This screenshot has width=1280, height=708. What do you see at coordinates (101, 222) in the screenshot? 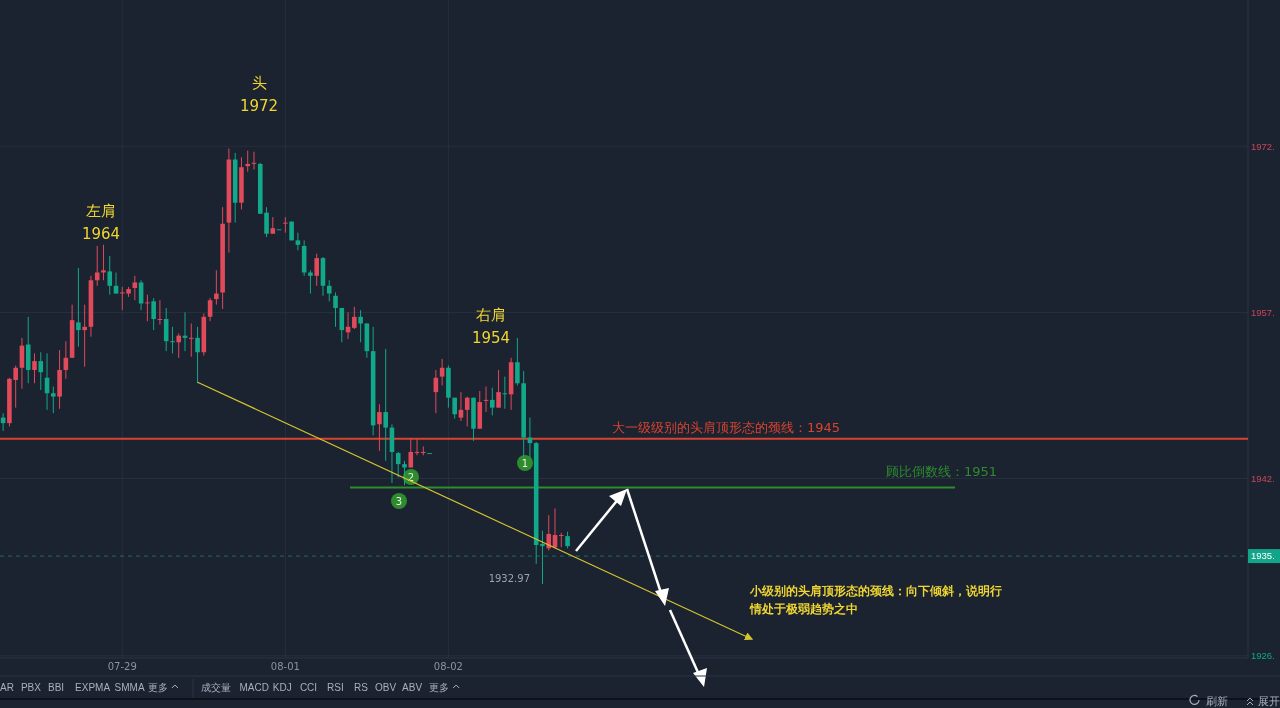
I see `annotation: 左肩 1964` at bounding box center [101, 222].